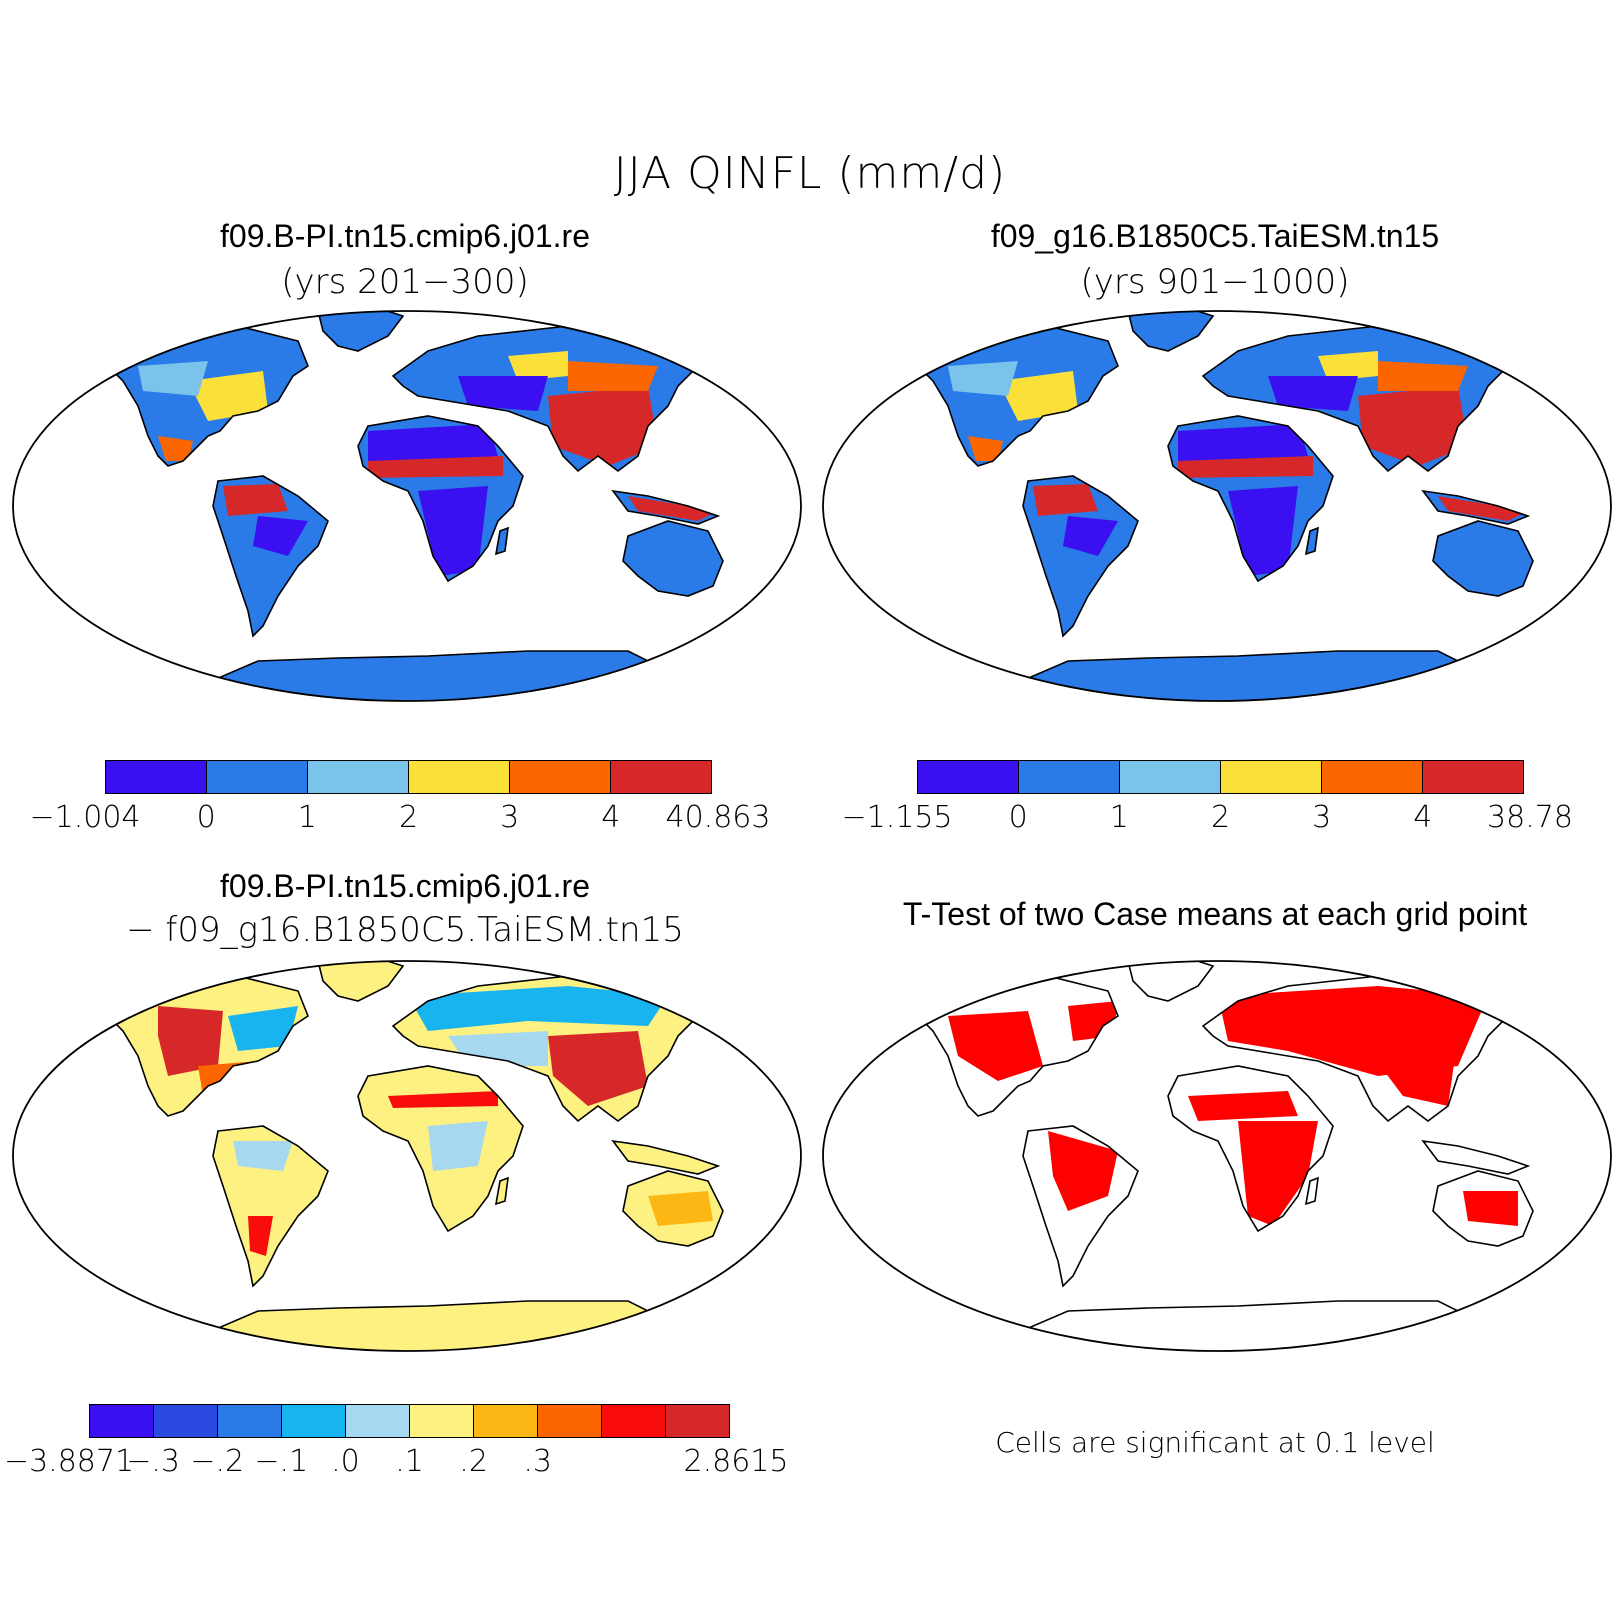  I want to click on panel3-subtitle: − f09_g16.B1850C5.TaiESM.tn15, so click(405, 930).